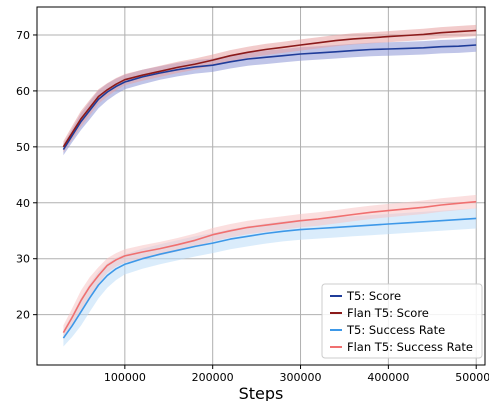 The width and height of the screenshot is (489, 401). I want to click on y-tick-label: 70, so click(23, 35).